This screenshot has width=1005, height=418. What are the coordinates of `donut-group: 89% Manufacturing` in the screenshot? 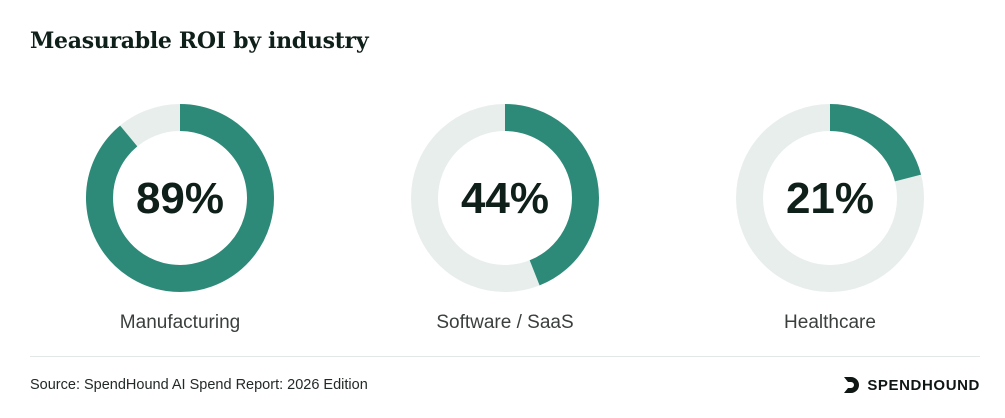 It's located at (180, 218).